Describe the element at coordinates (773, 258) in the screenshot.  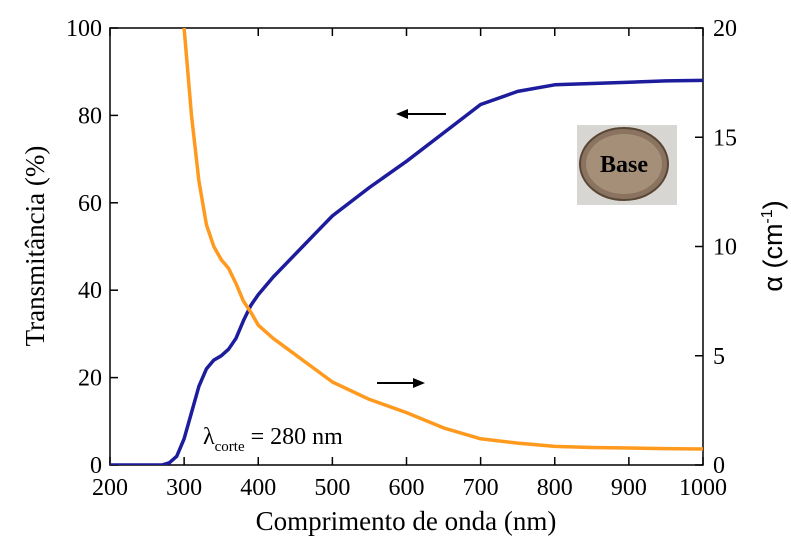
I see `y2-label-main: α (cm` at that location.